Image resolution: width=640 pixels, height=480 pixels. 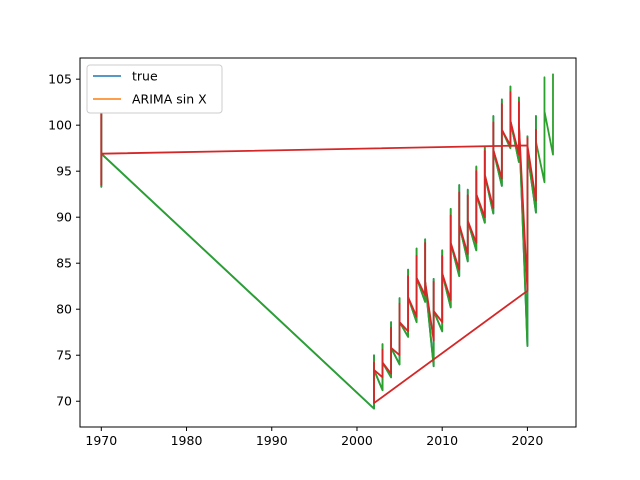 What do you see at coordinates (64, 171) in the screenshot?
I see `y-tick-label: 95` at bounding box center [64, 171].